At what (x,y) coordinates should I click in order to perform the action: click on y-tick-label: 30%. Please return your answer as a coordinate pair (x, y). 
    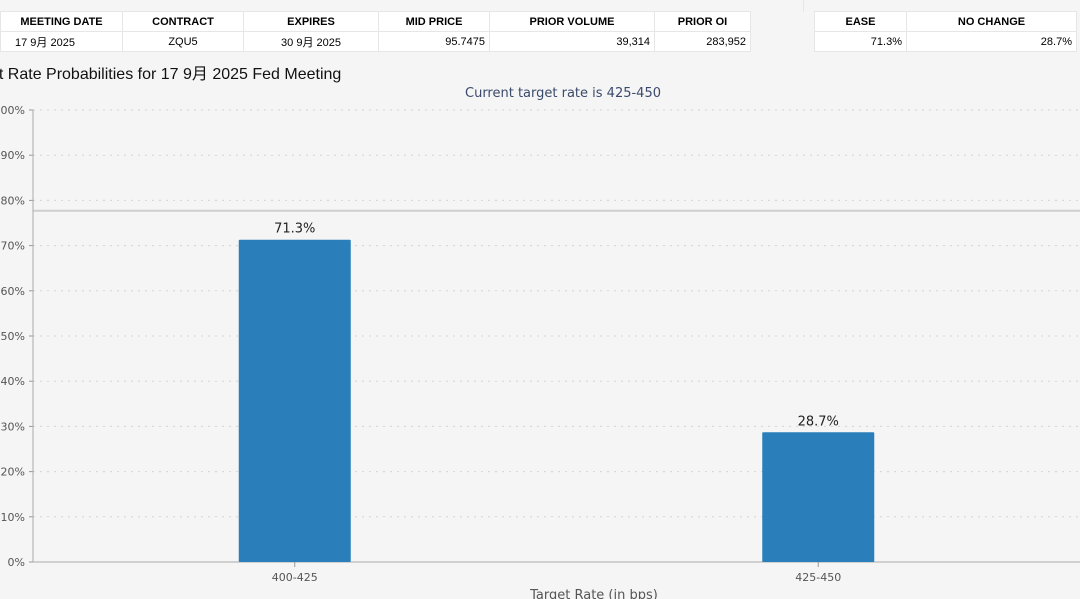
    Looking at the image, I should click on (13, 426).